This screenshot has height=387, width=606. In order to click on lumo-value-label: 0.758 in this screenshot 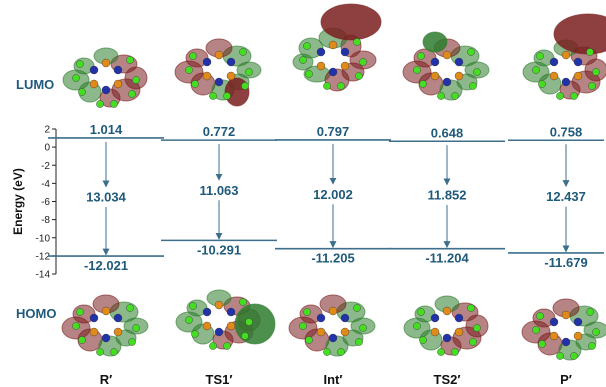, I will do `click(566, 131)`.